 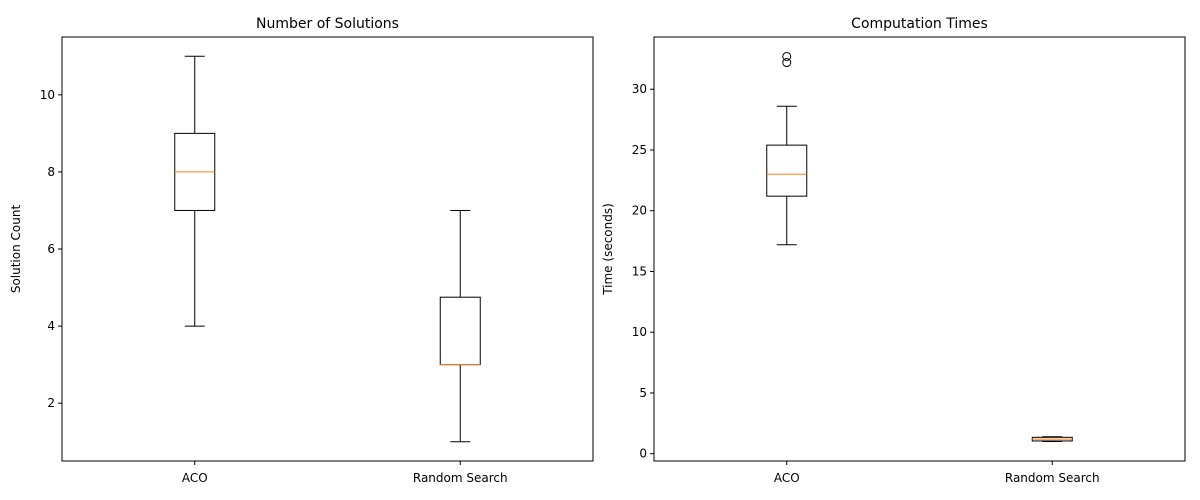 What do you see at coordinates (643, 393) in the screenshot?
I see `y-tick-label: 5` at bounding box center [643, 393].